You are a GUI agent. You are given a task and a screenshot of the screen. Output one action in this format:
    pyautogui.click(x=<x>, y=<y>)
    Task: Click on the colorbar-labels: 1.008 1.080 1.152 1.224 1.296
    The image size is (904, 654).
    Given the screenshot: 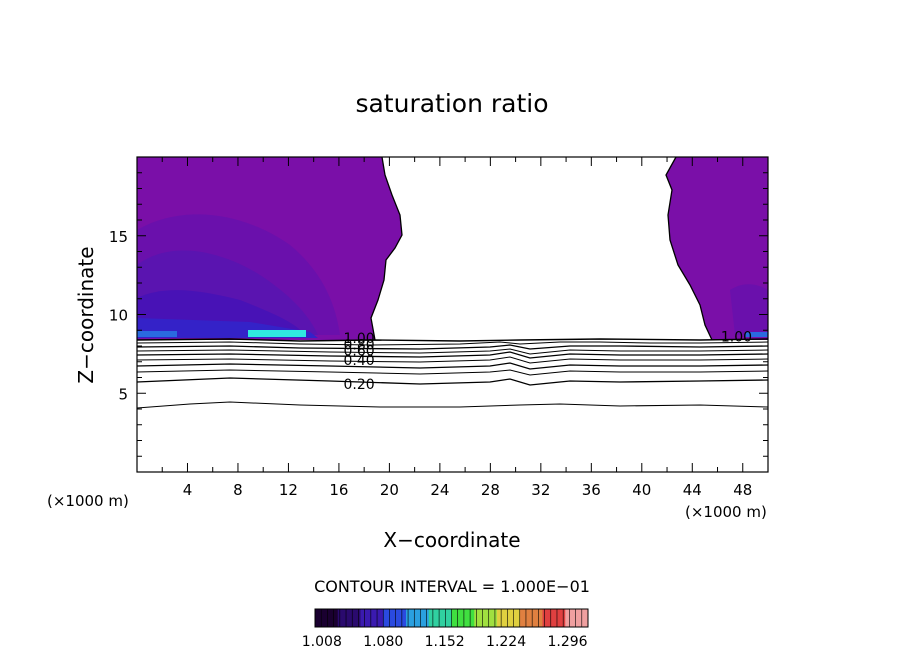 What is the action you would take?
    pyautogui.click(x=445, y=642)
    